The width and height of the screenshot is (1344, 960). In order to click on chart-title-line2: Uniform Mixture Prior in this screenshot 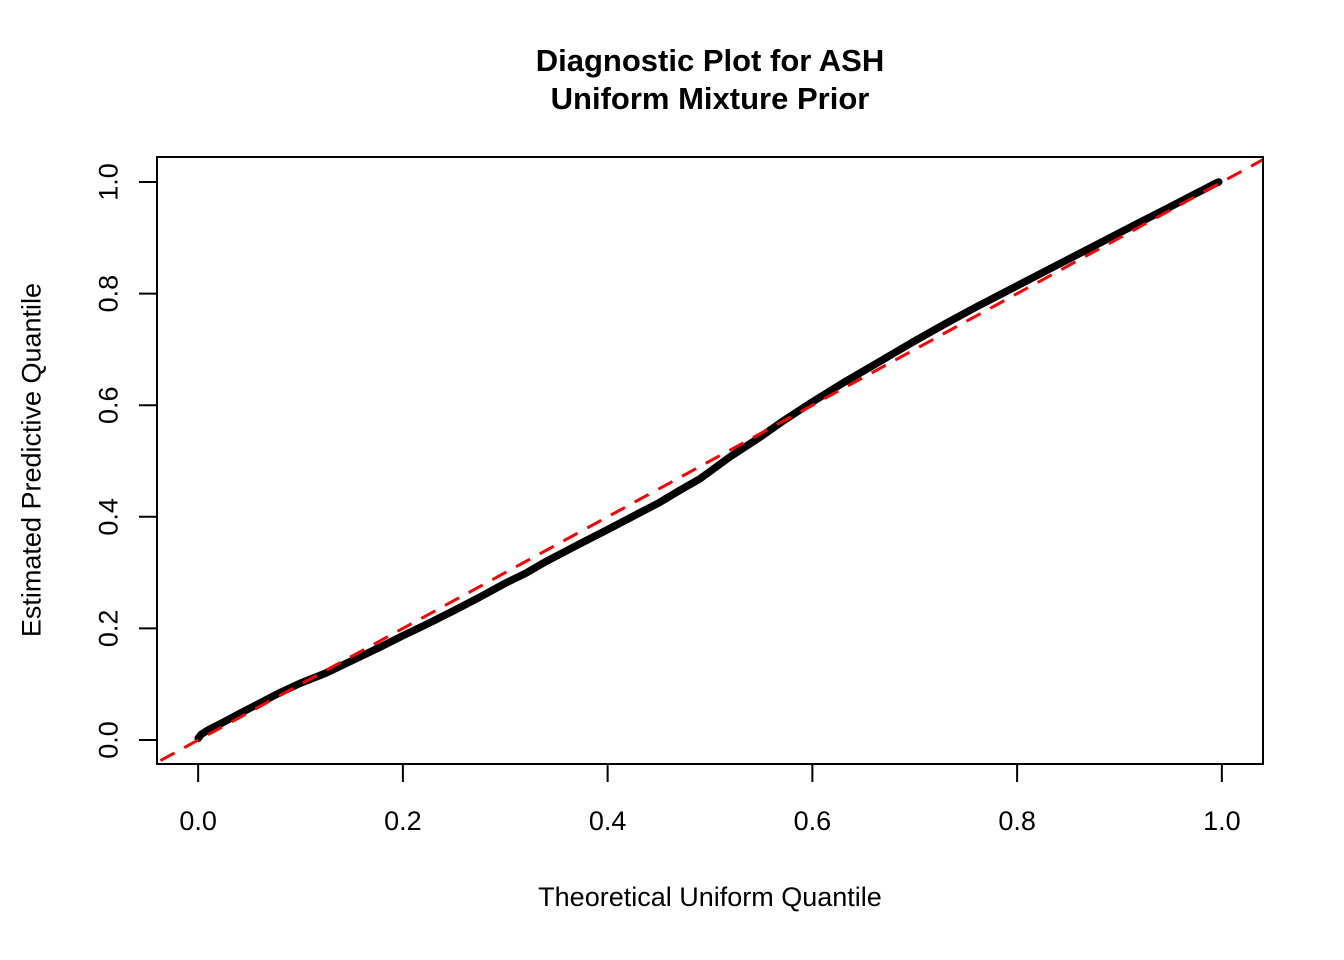, I will do `click(710, 98)`.